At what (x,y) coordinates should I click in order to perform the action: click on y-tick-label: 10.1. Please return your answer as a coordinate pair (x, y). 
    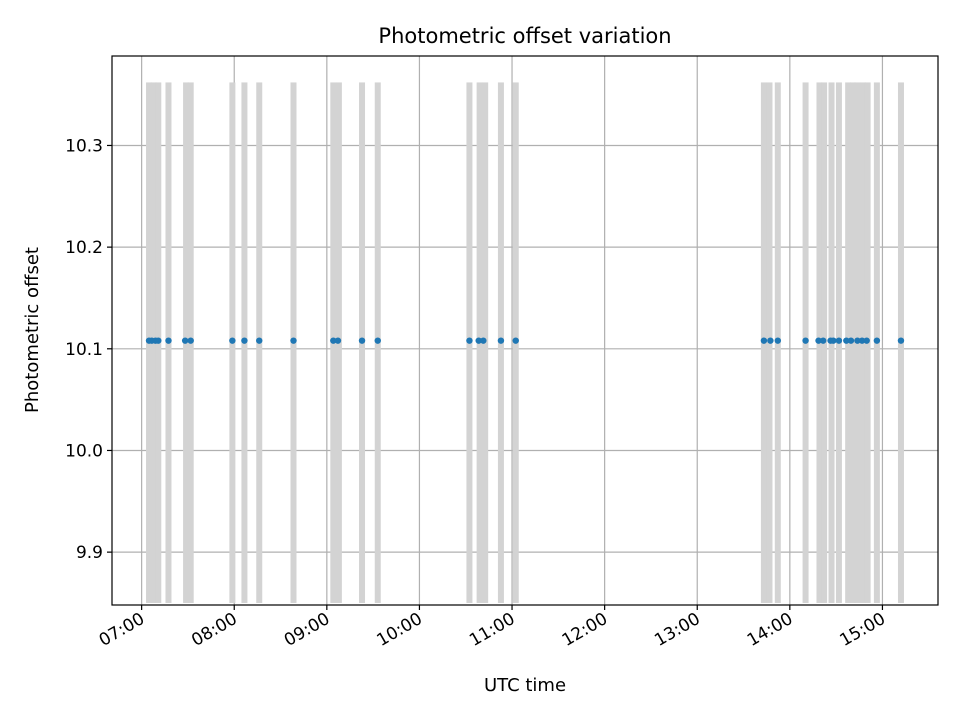
    Looking at the image, I should click on (84, 350).